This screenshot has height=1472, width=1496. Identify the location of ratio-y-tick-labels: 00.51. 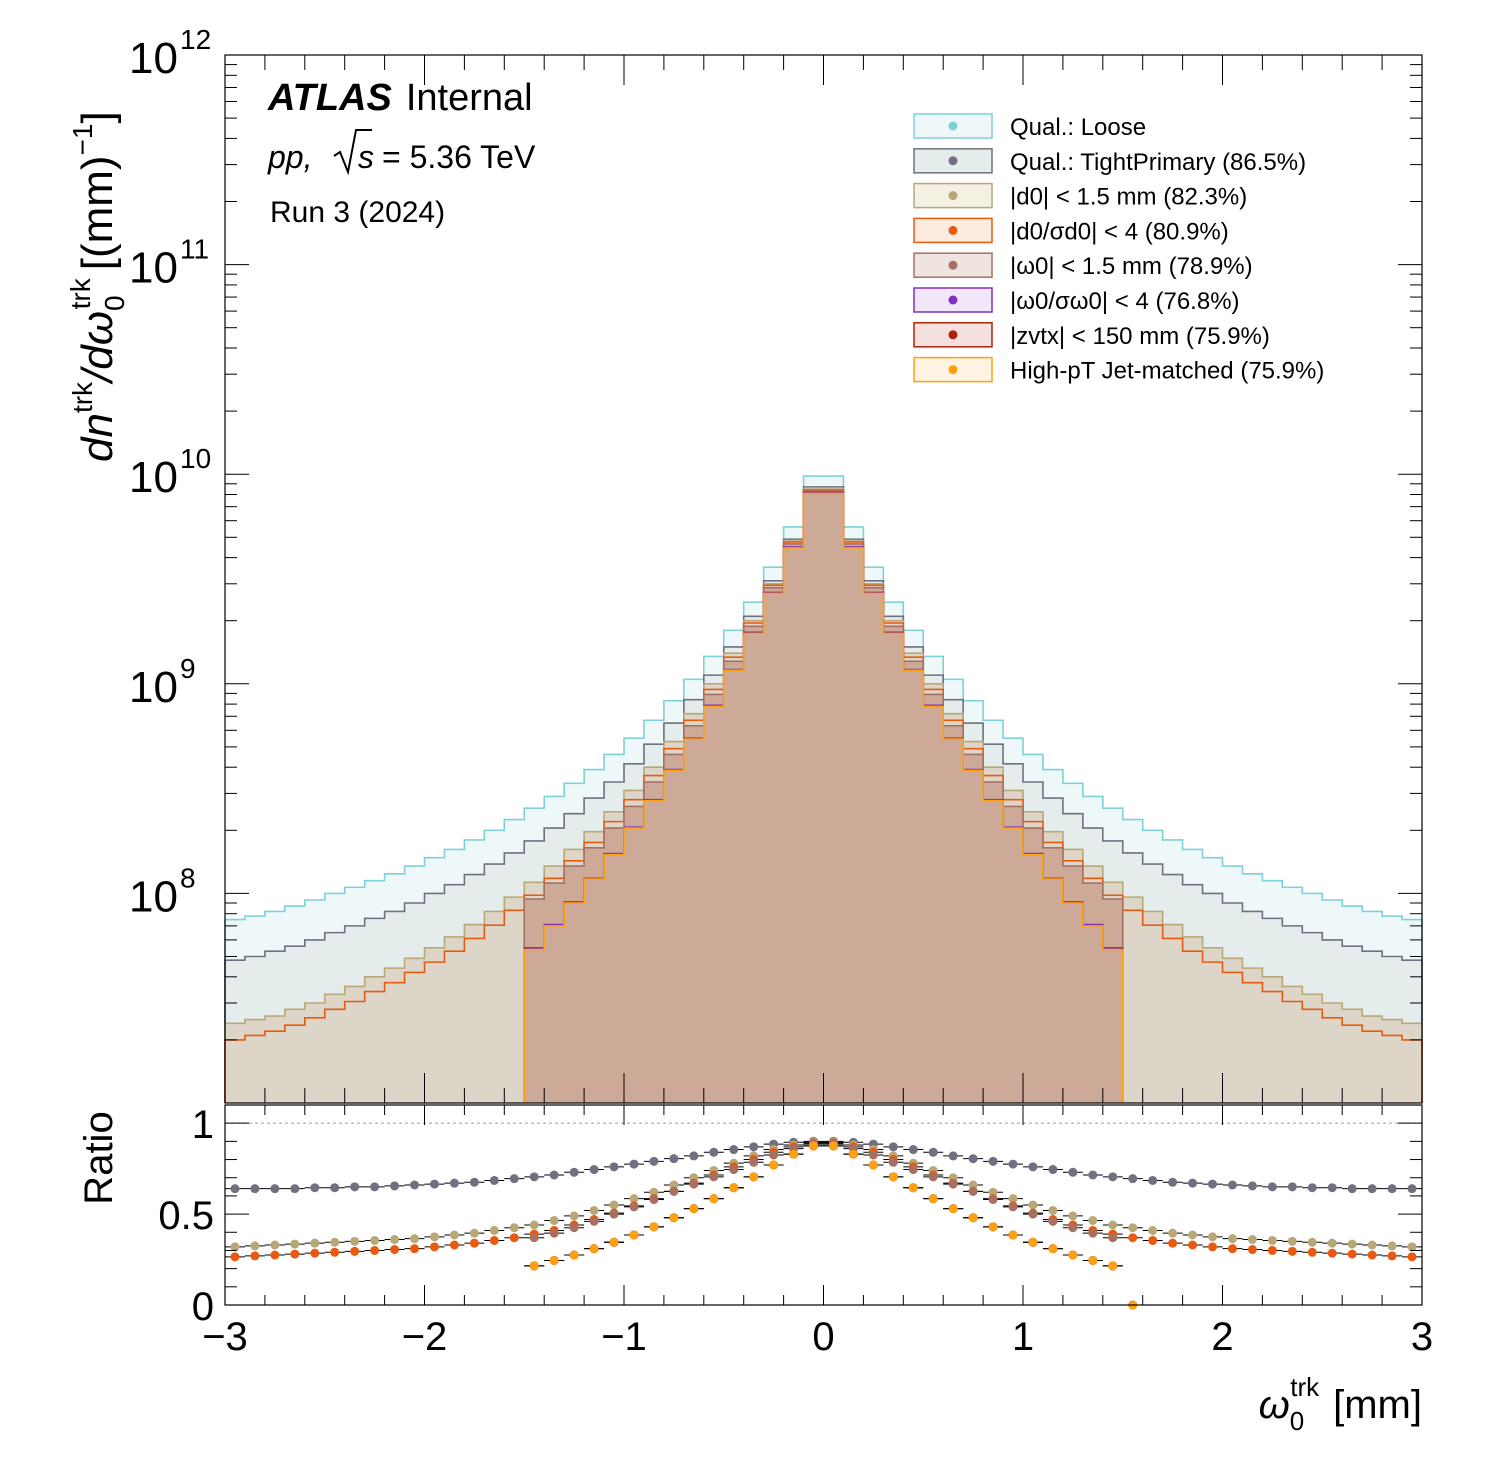
(186, 1216).